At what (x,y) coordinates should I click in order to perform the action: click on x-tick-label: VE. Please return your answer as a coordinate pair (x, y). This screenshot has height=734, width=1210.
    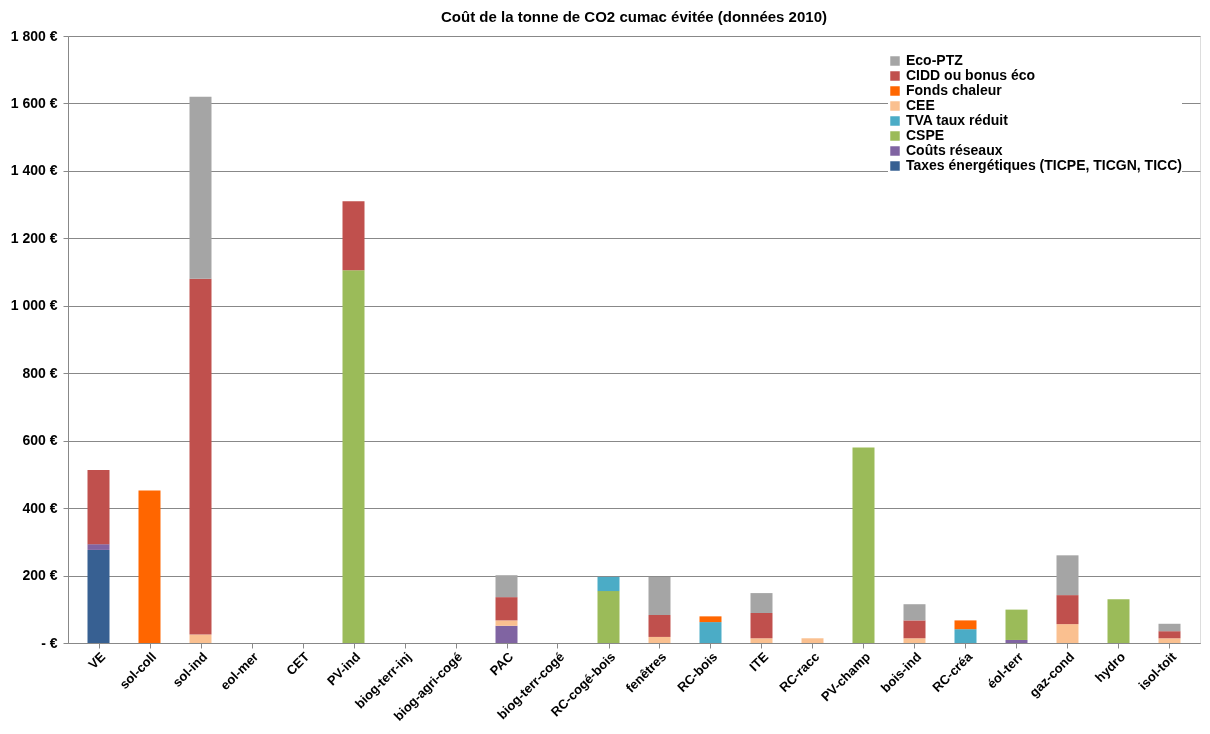
    Looking at the image, I should click on (97, 660).